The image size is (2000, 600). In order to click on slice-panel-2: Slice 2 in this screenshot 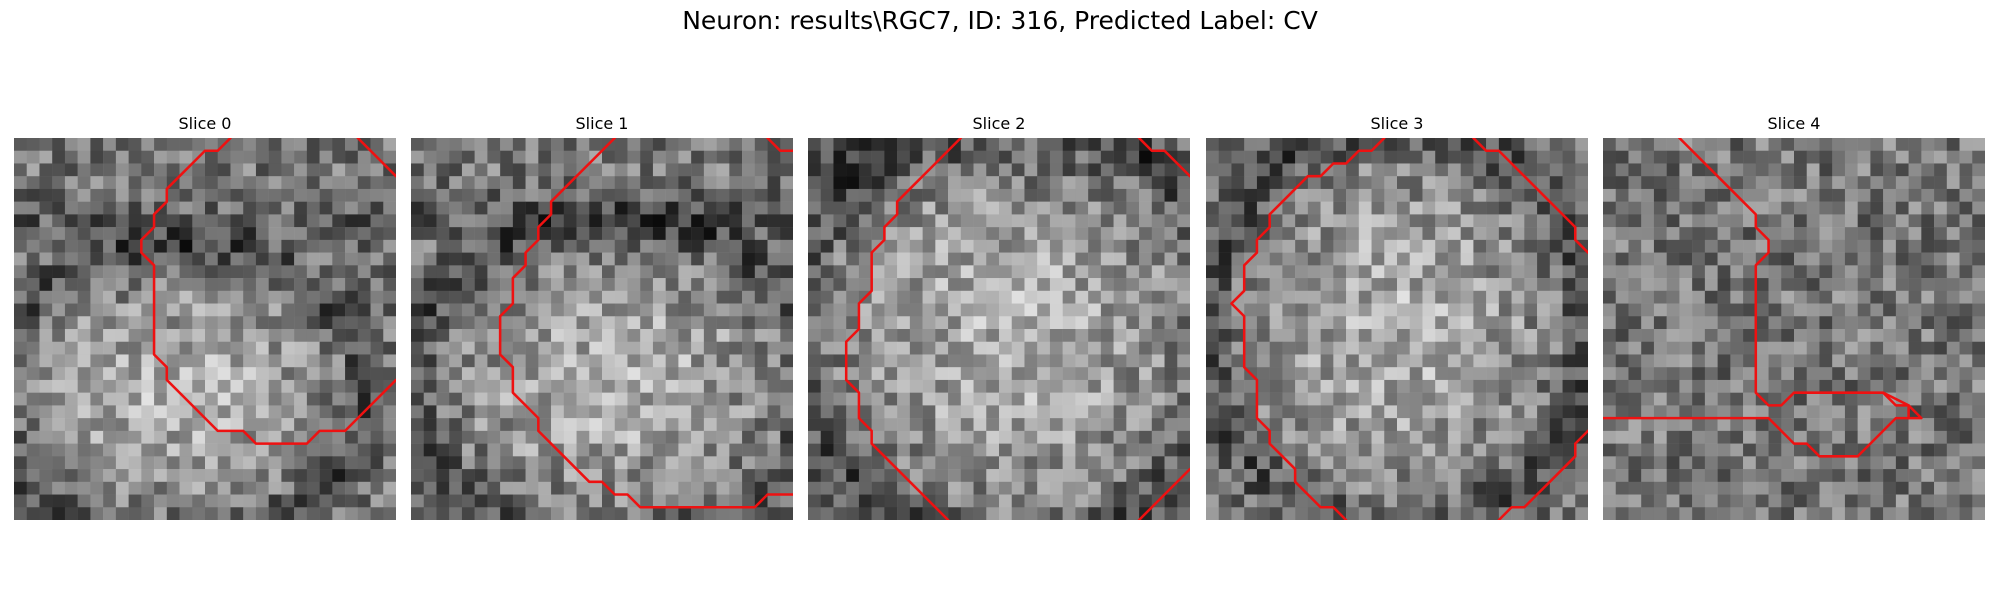, I will do `click(999, 316)`.